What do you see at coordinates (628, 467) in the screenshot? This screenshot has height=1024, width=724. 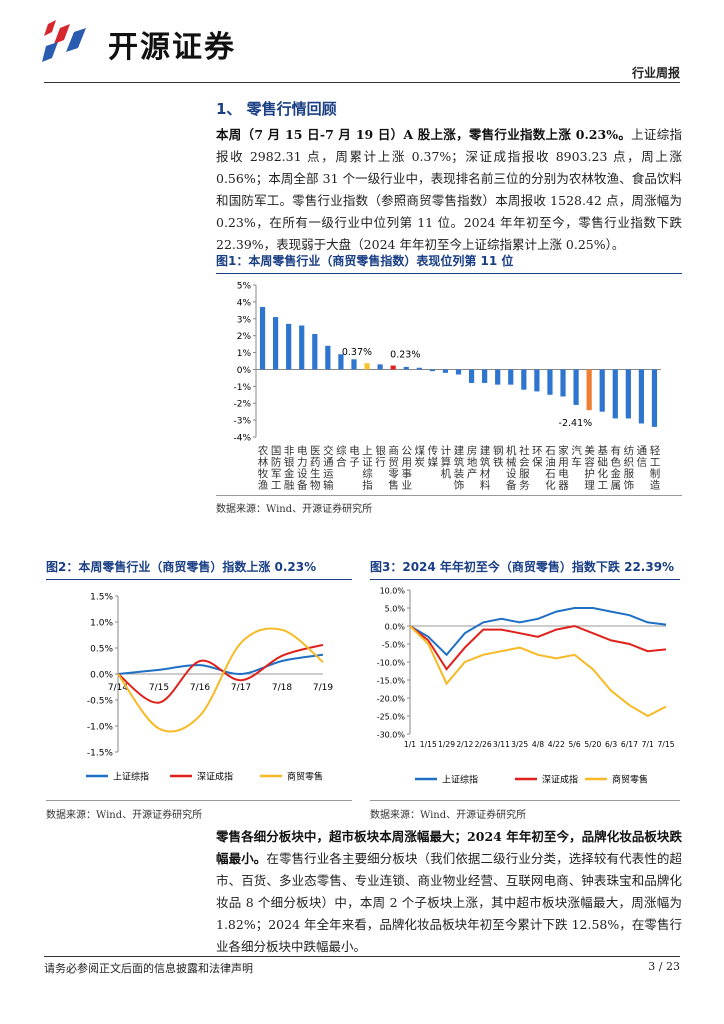 I see `category-label: 纺织服饰` at bounding box center [628, 467].